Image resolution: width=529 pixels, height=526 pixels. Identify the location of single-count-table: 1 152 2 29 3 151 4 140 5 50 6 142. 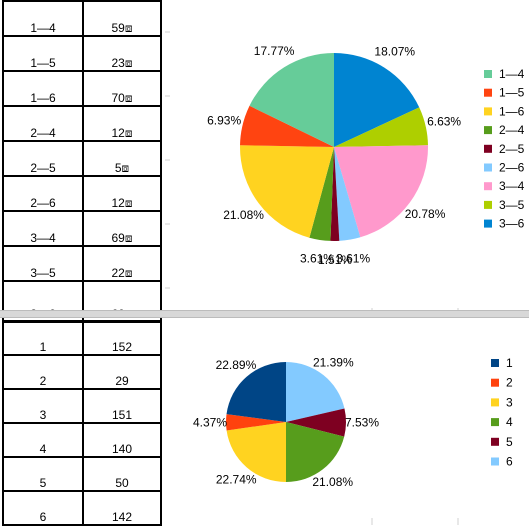
(82, 423).